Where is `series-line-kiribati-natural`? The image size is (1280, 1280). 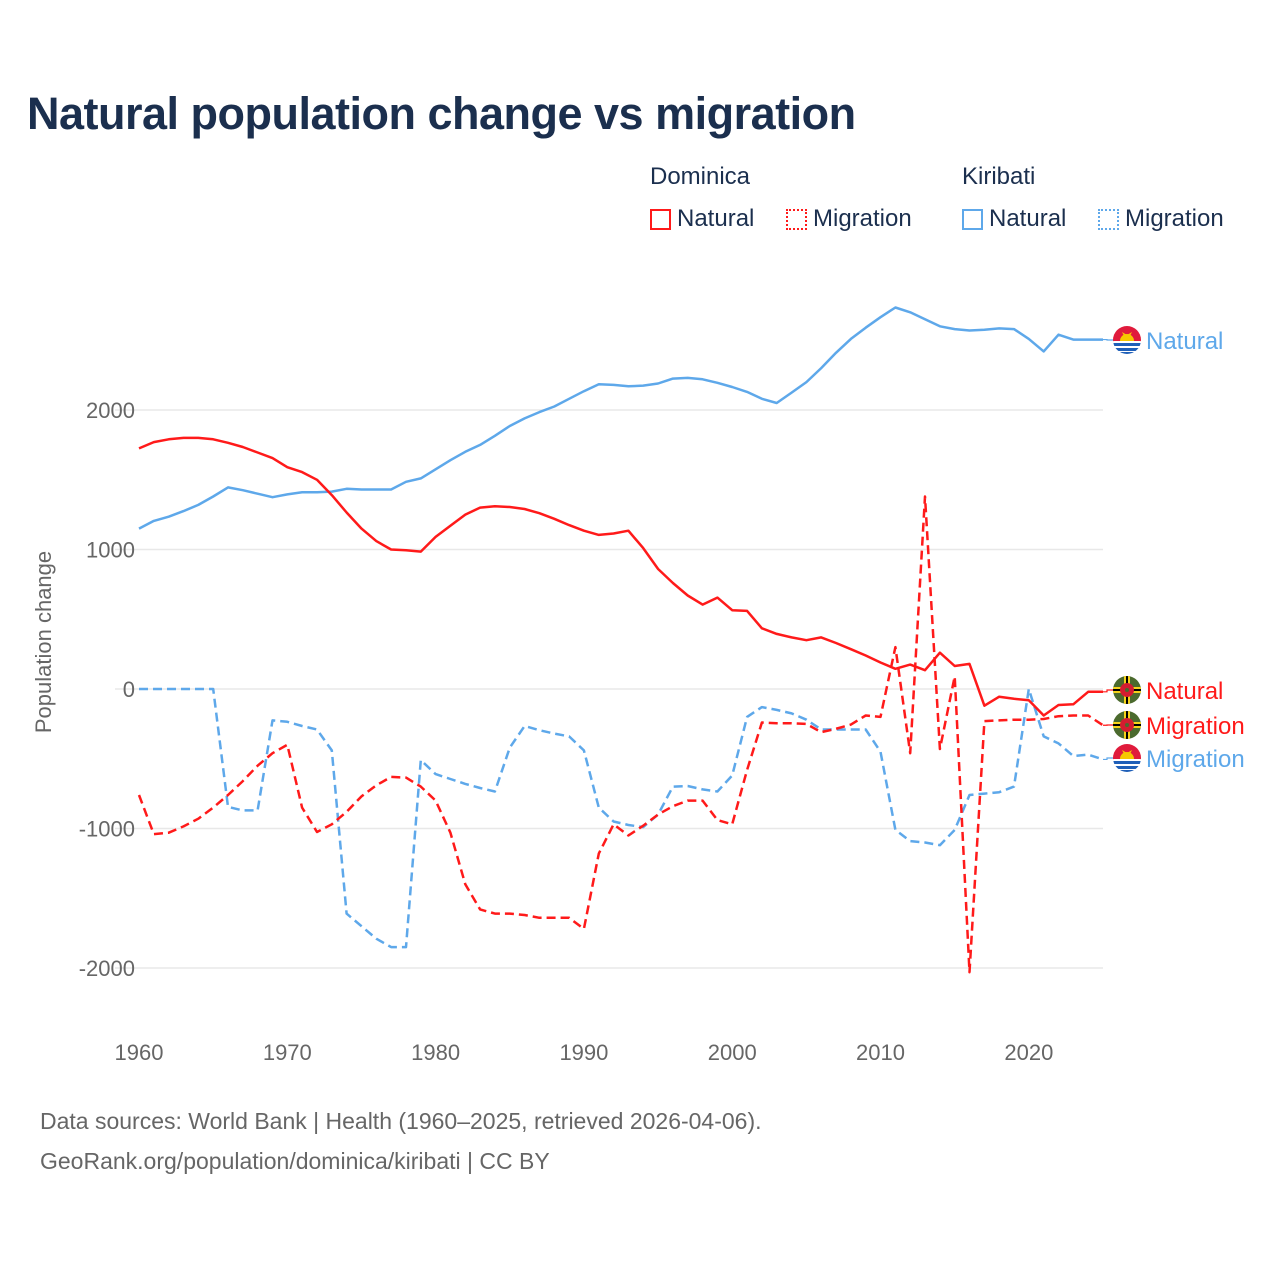
series-line-kiribati-natural is located at coordinates (620, 418).